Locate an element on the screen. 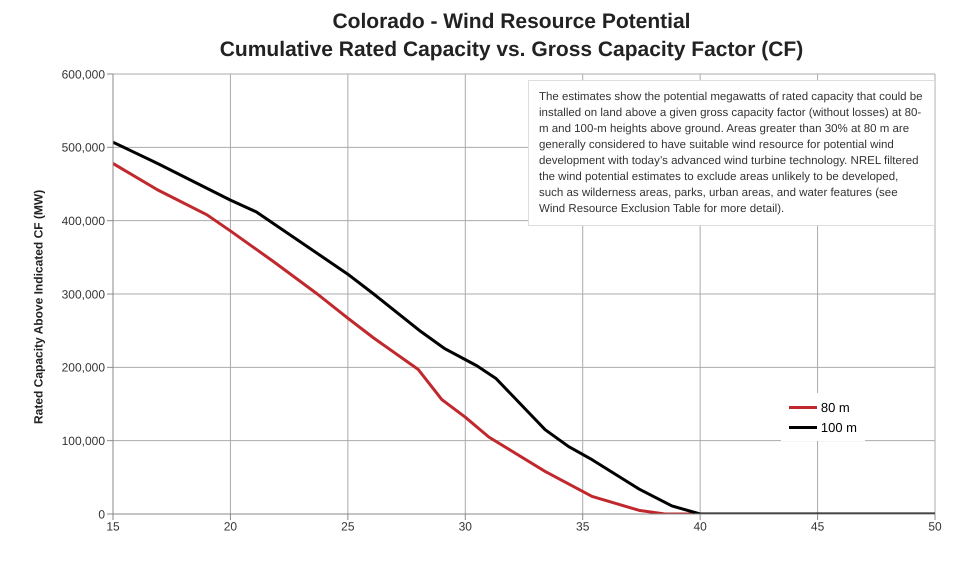 The height and width of the screenshot is (561, 963). legend-label: 80 m is located at coordinates (835, 407).